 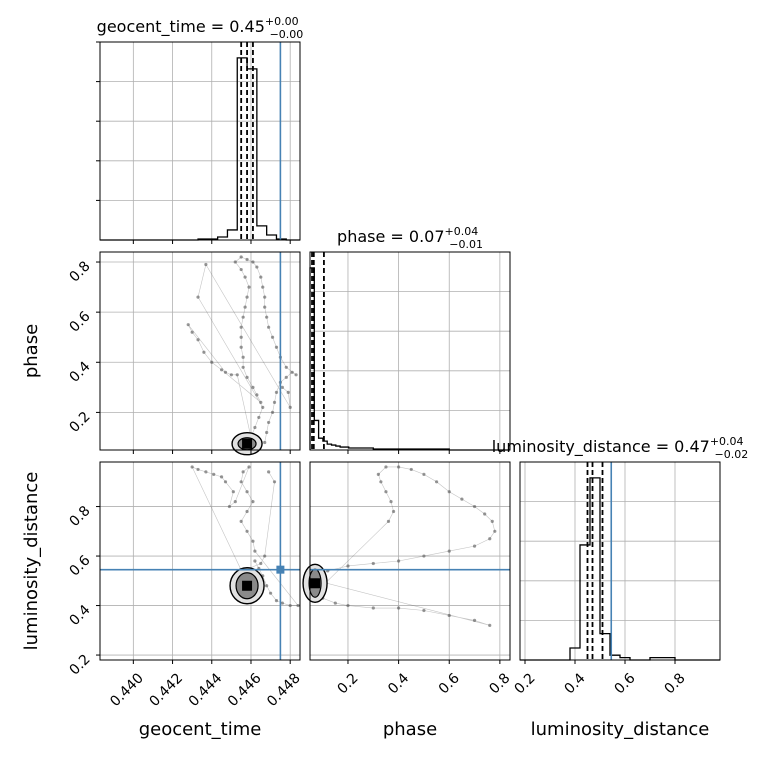 I want to click on x-axis-label: luminosity_distance, so click(x=620, y=729).